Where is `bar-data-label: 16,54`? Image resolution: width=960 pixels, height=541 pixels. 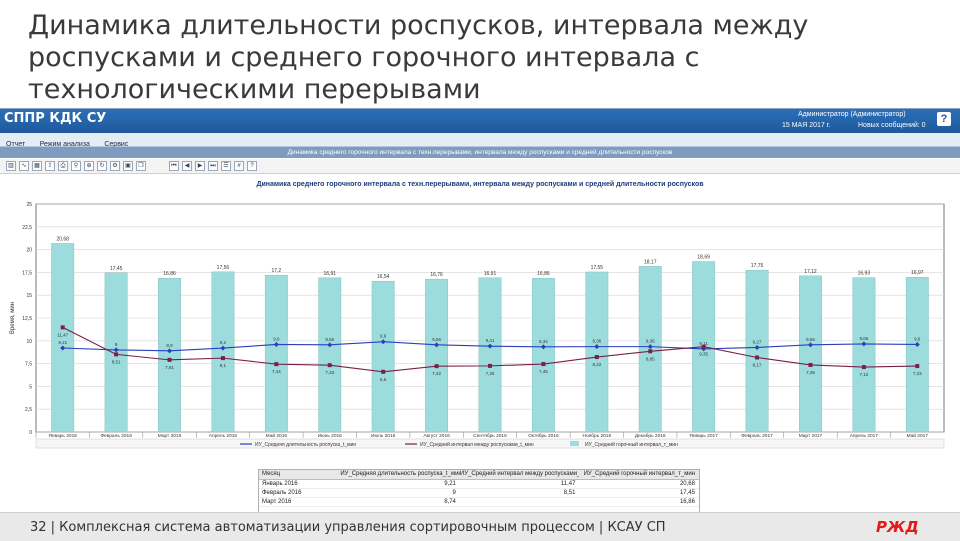
bar-data-label: 16,54 is located at coordinates (383, 277).